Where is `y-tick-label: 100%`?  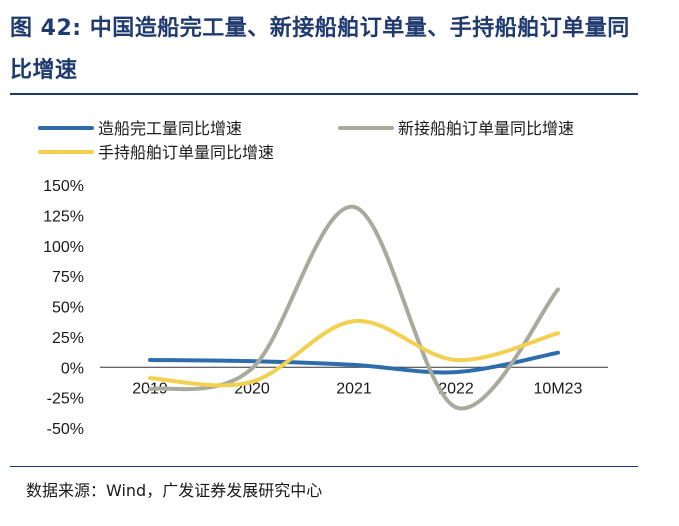
y-tick-label: 100% is located at coordinates (63, 247).